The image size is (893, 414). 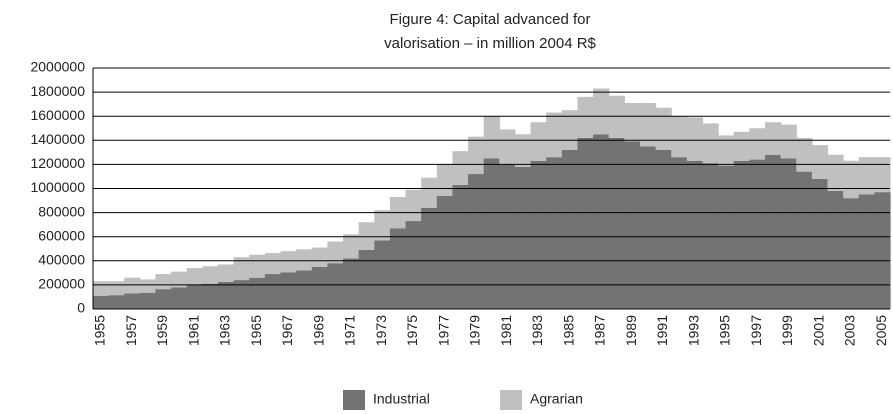 What do you see at coordinates (850, 330) in the screenshot?
I see `x-tick-label: 2003` at bounding box center [850, 330].